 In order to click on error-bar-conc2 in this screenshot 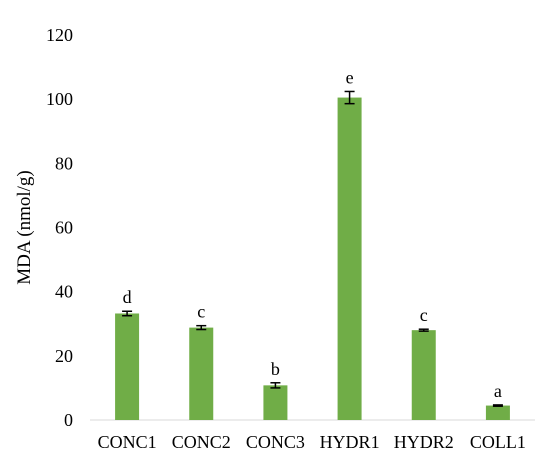, I will do `click(201, 327)`.